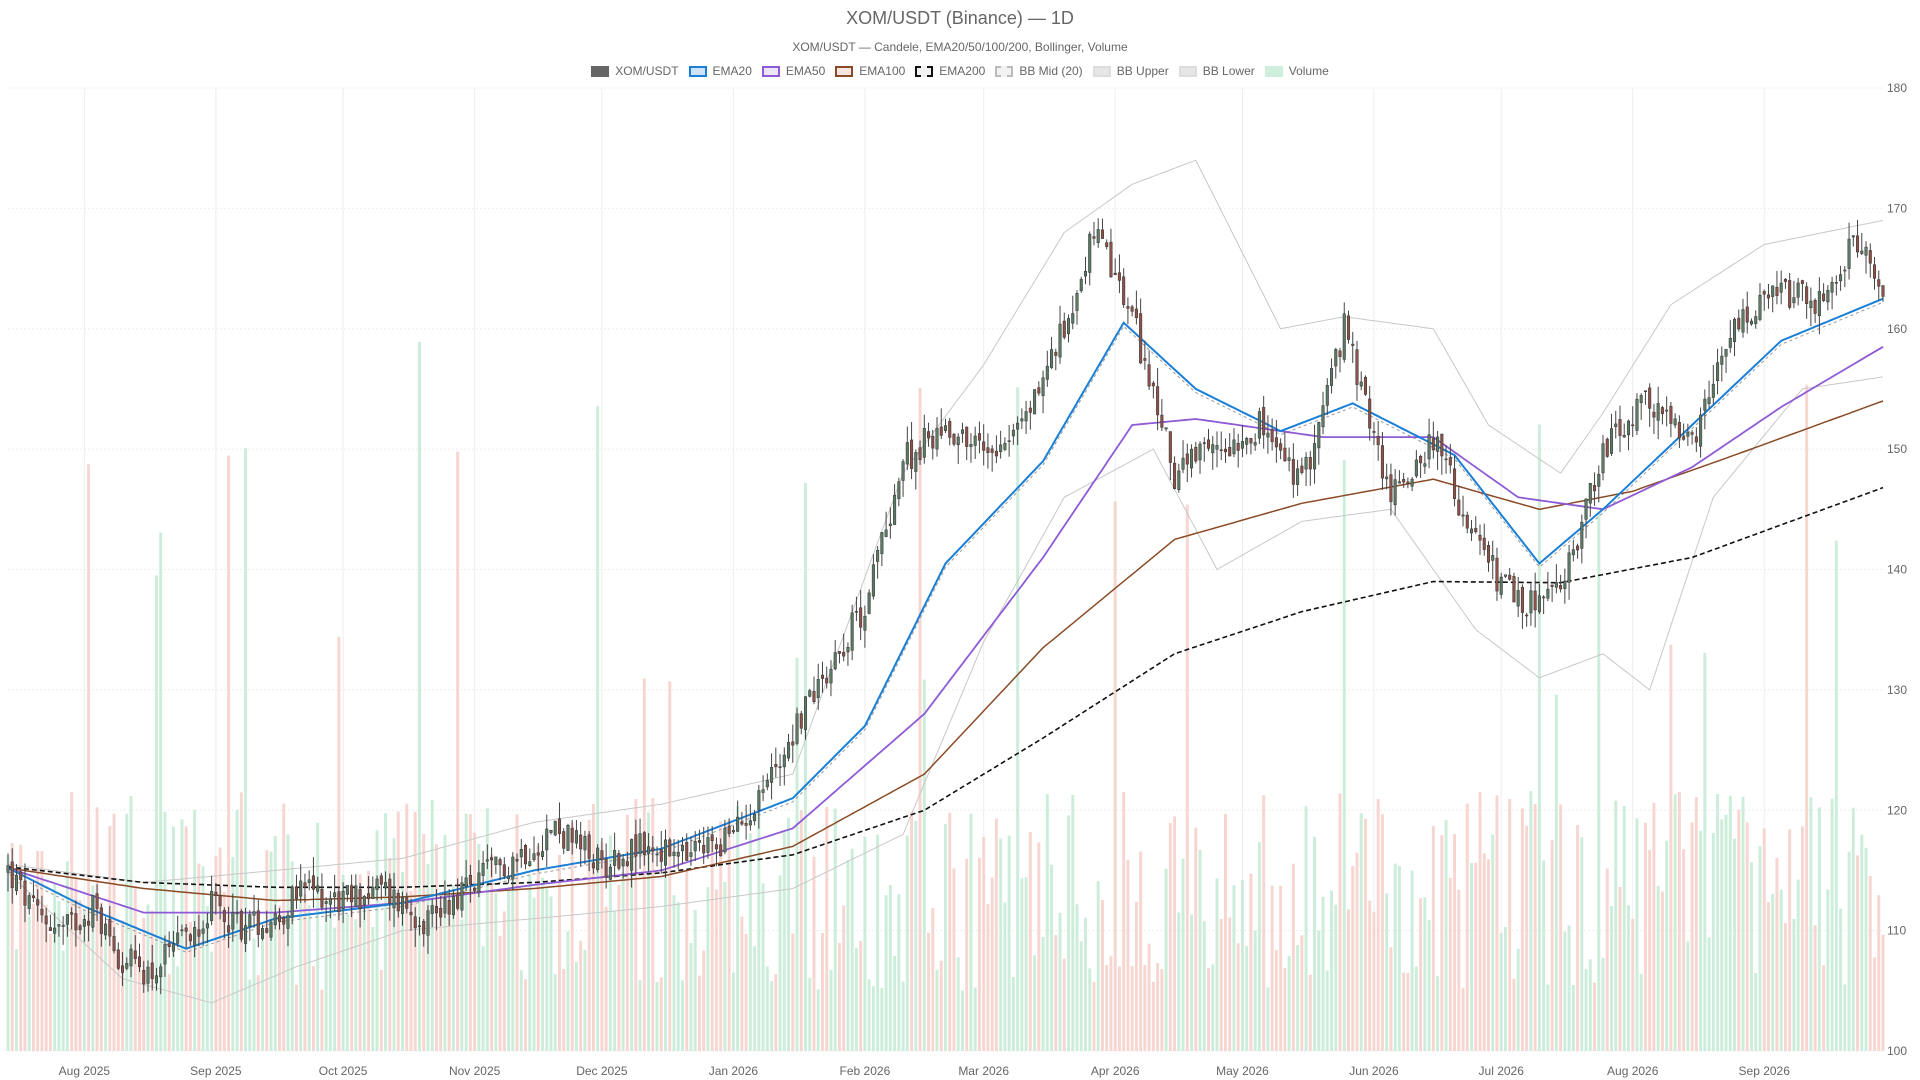  What do you see at coordinates (720, 71) in the screenshot?
I see `legend-item-ema20: EMA20` at bounding box center [720, 71].